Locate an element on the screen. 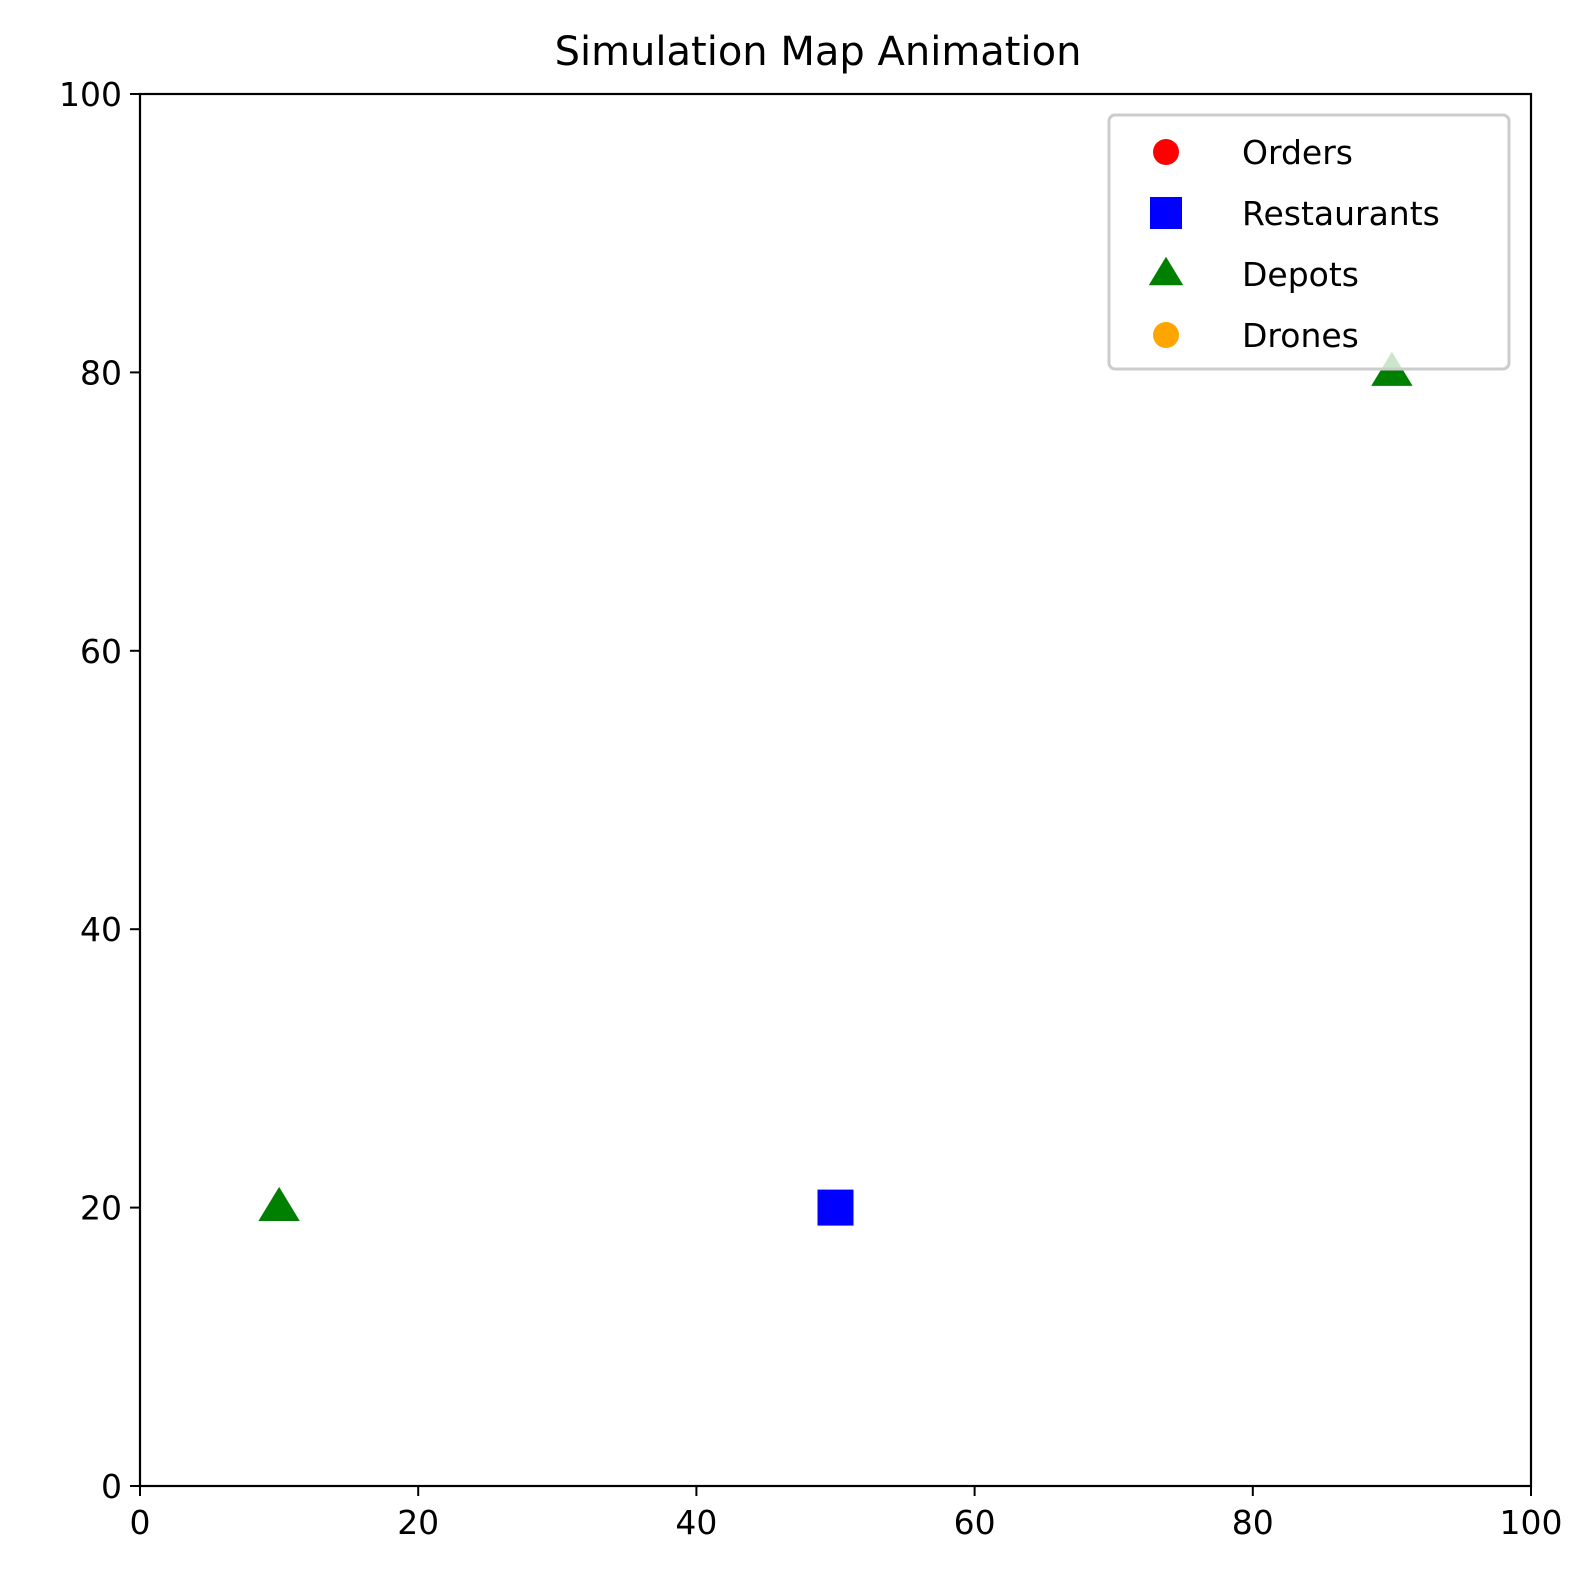 This screenshot has width=1594, height=1578. x-tick-label: 60 is located at coordinates (975, 1522).